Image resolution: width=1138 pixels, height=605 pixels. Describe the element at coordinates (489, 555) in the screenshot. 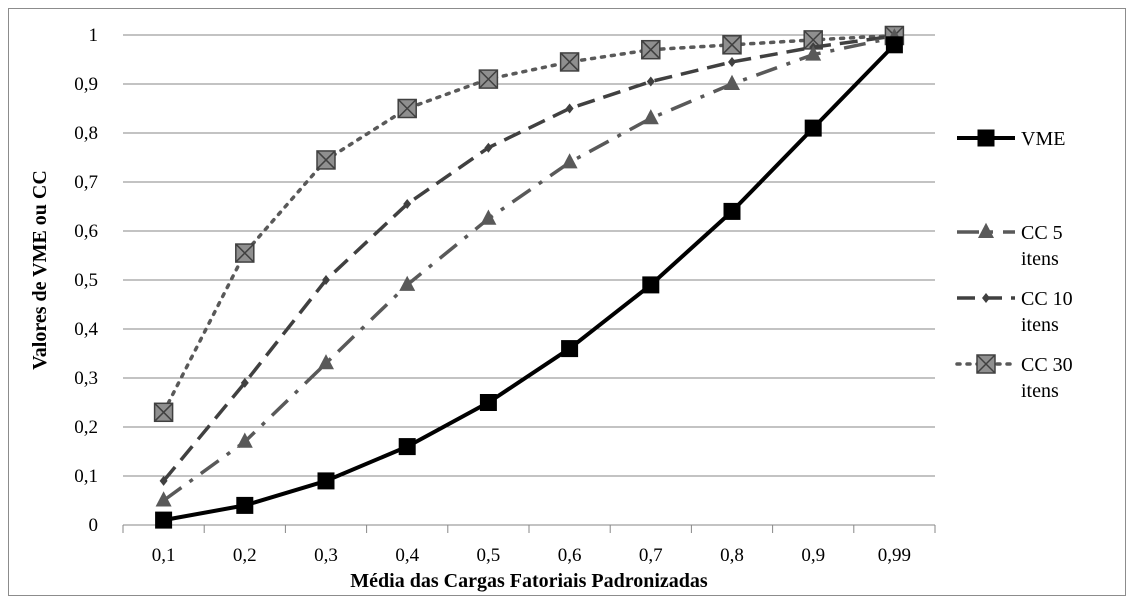

I see `x-tick-label: 0,5` at that location.